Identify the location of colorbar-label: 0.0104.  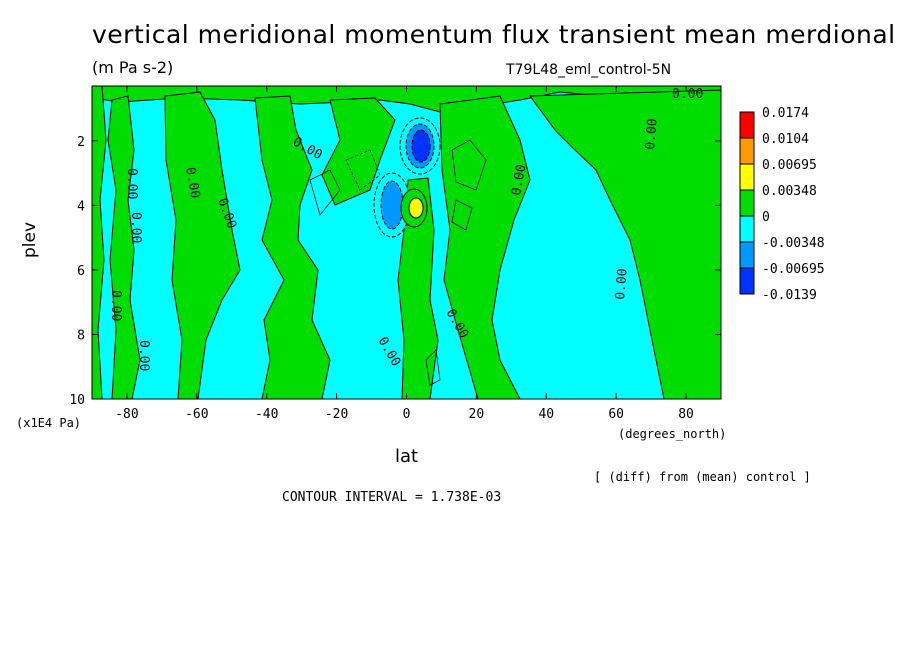
(785, 139).